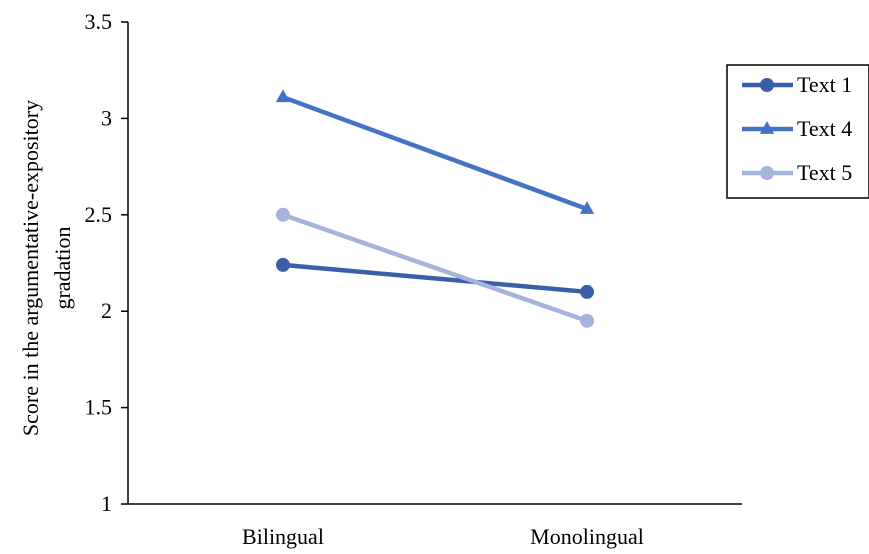 This screenshot has width=869, height=554. I want to click on legend-item: Text 1, so click(797, 84).